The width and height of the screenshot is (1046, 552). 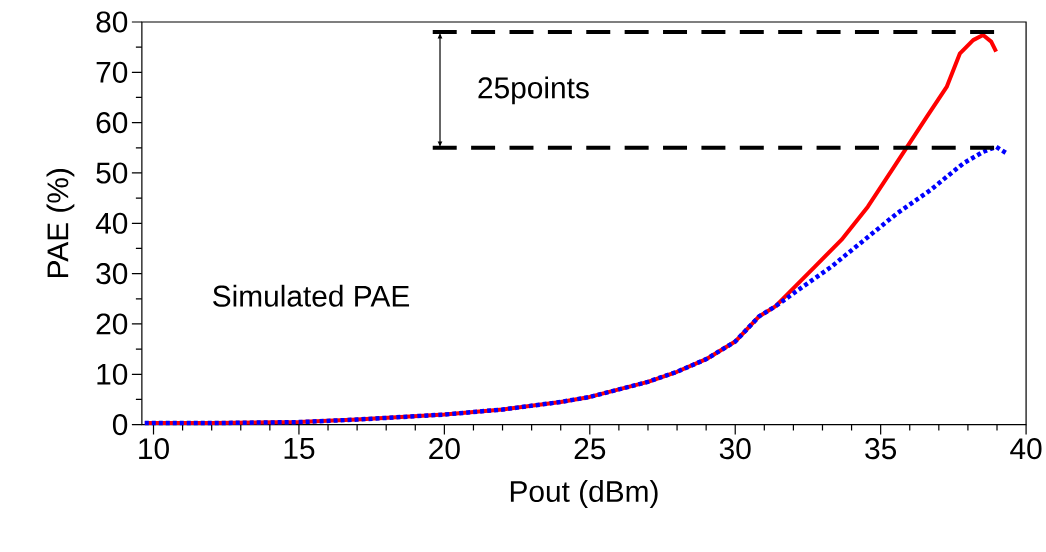 What do you see at coordinates (444, 449) in the screenshot?
I see `x-tick-label: 20` at bounding box center [444, 449].